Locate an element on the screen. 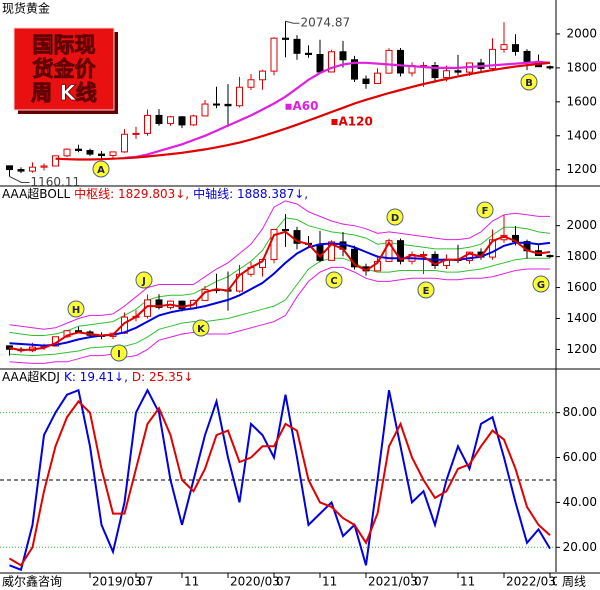 The width and height of the screenshot is (600, 590). annotation: 2074.87 is located at coordinates (326, 23).